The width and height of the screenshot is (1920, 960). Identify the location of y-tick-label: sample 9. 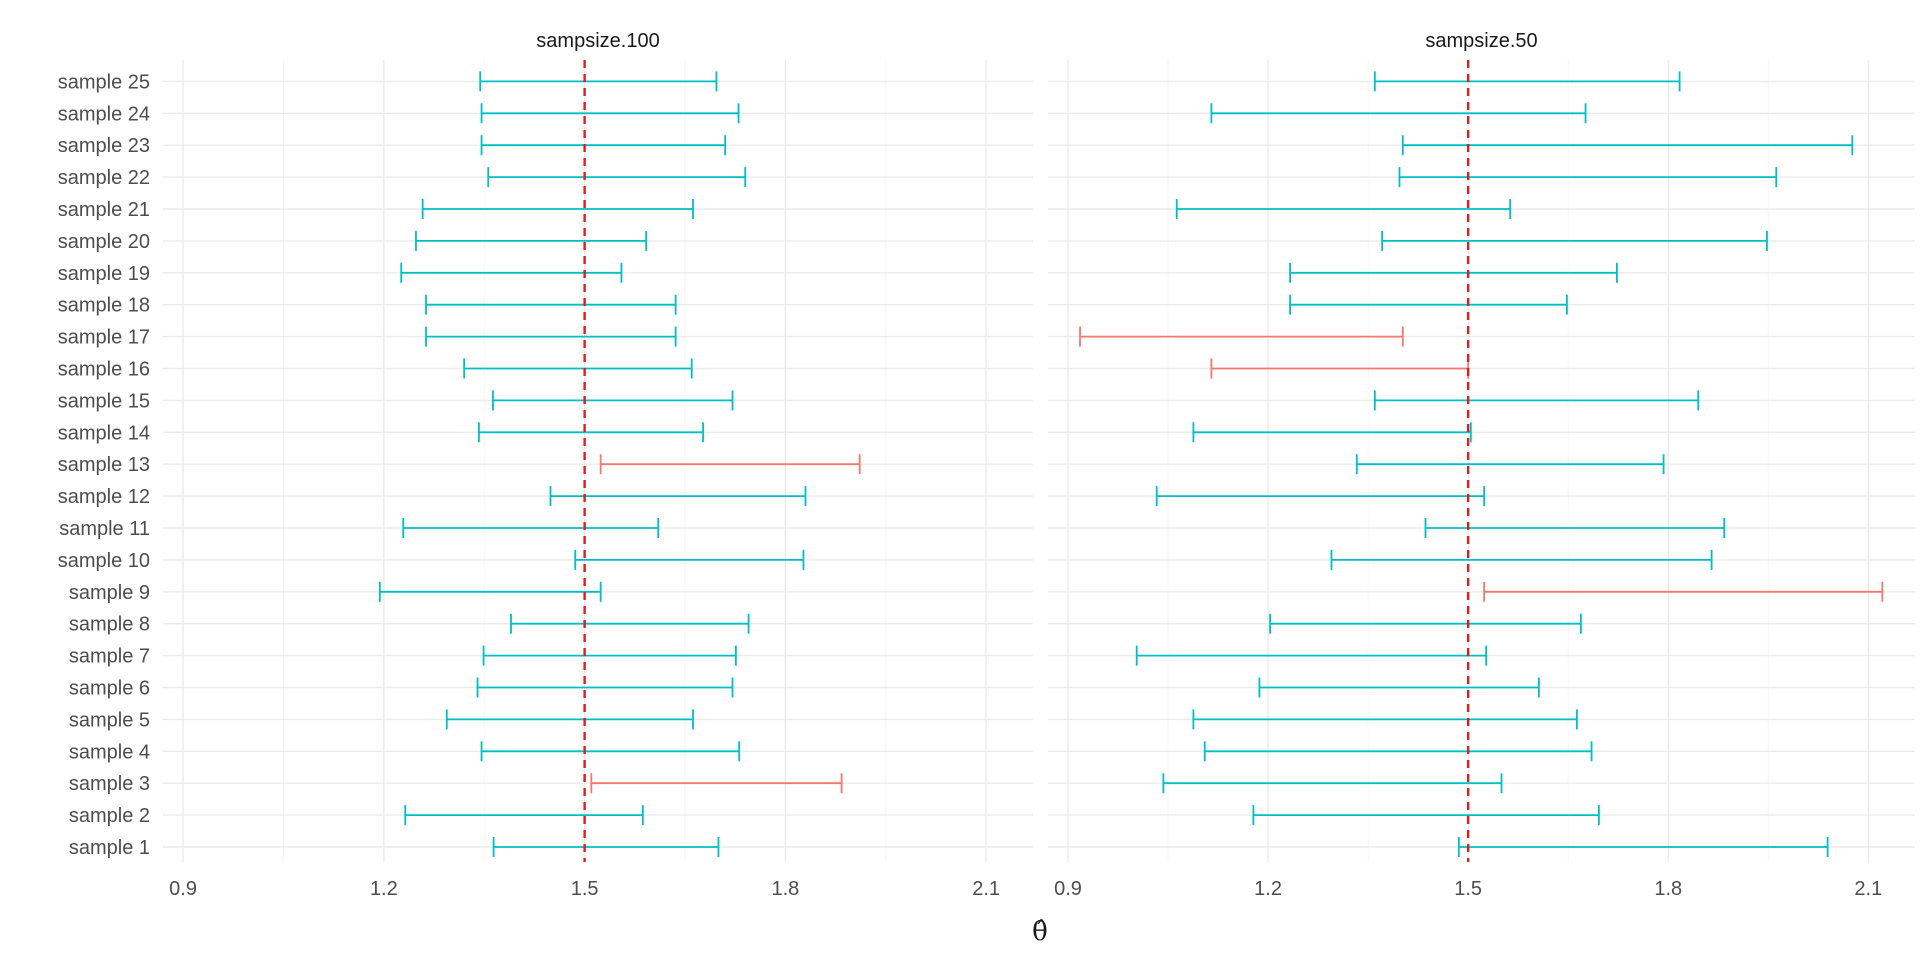
(109, 593).